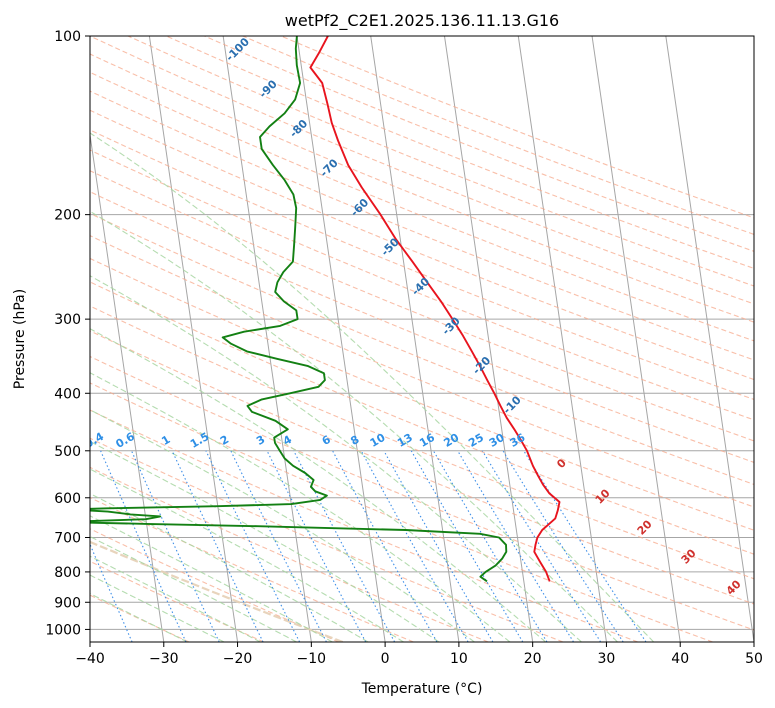 This screenshot has height=708, width=775. I want to click on y-tick-label: 800, so click(67, 573).